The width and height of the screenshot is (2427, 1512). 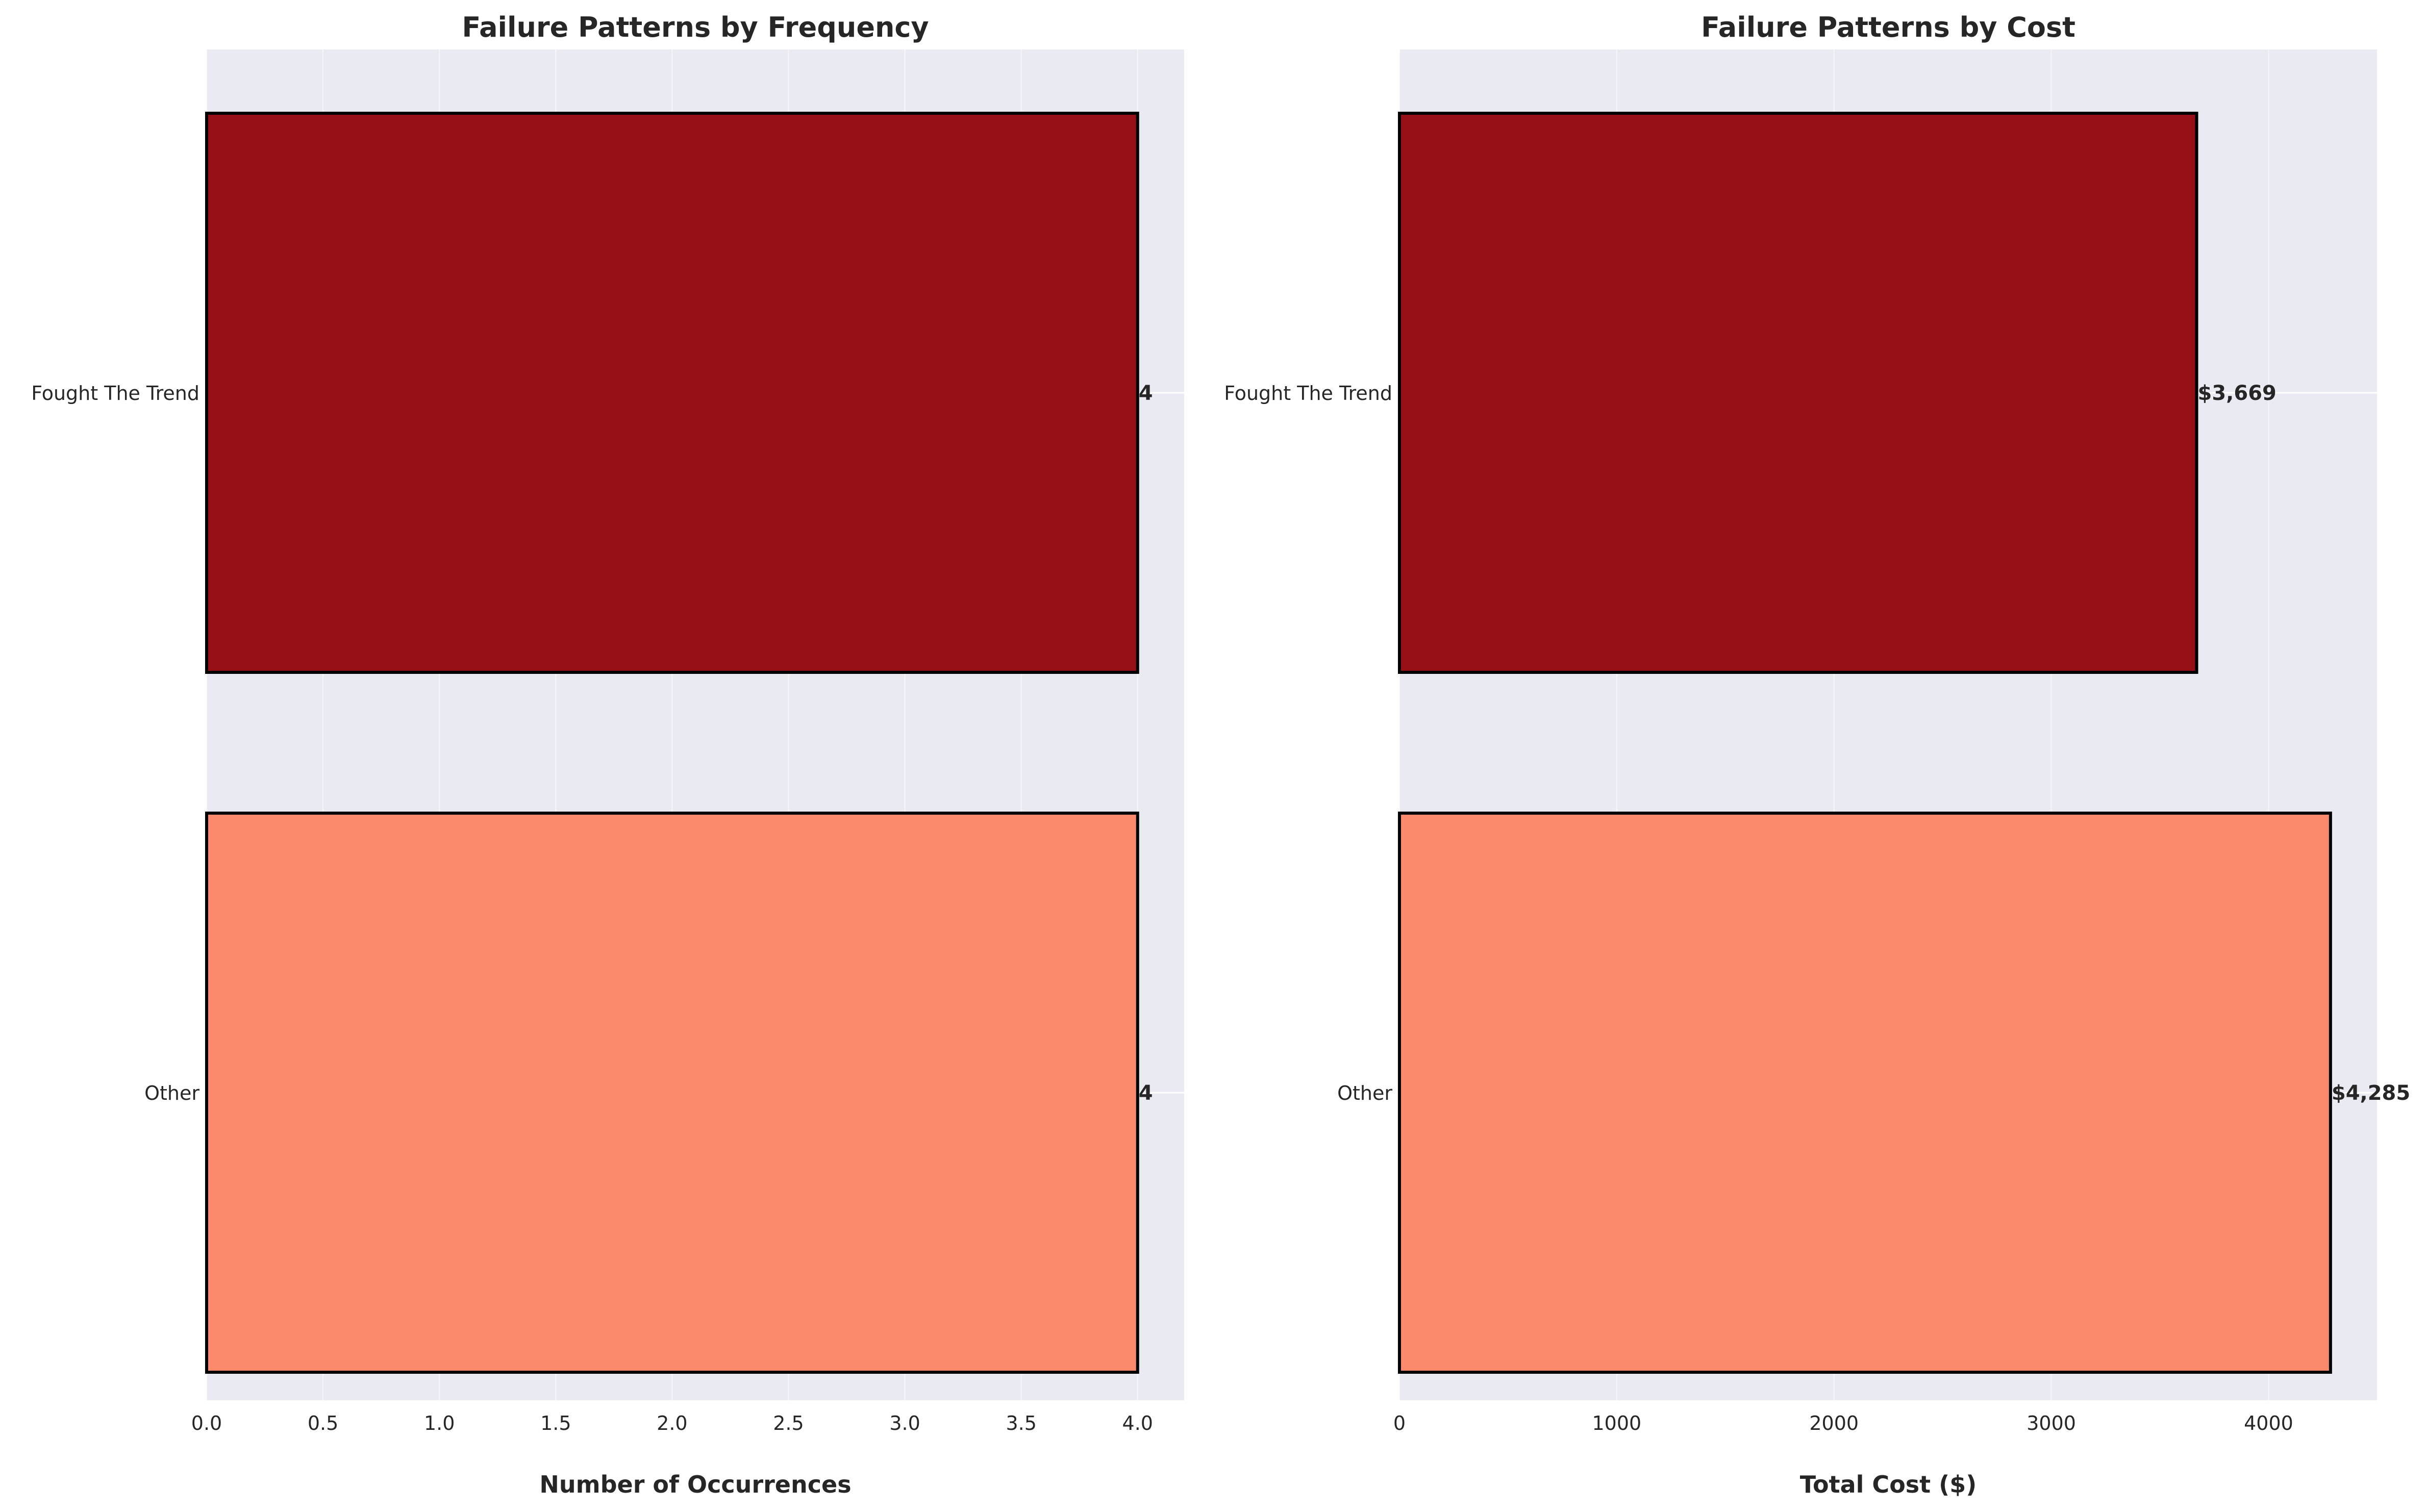 I want to click on x-tick-label: 2000, so click(x=1834, y=1423).